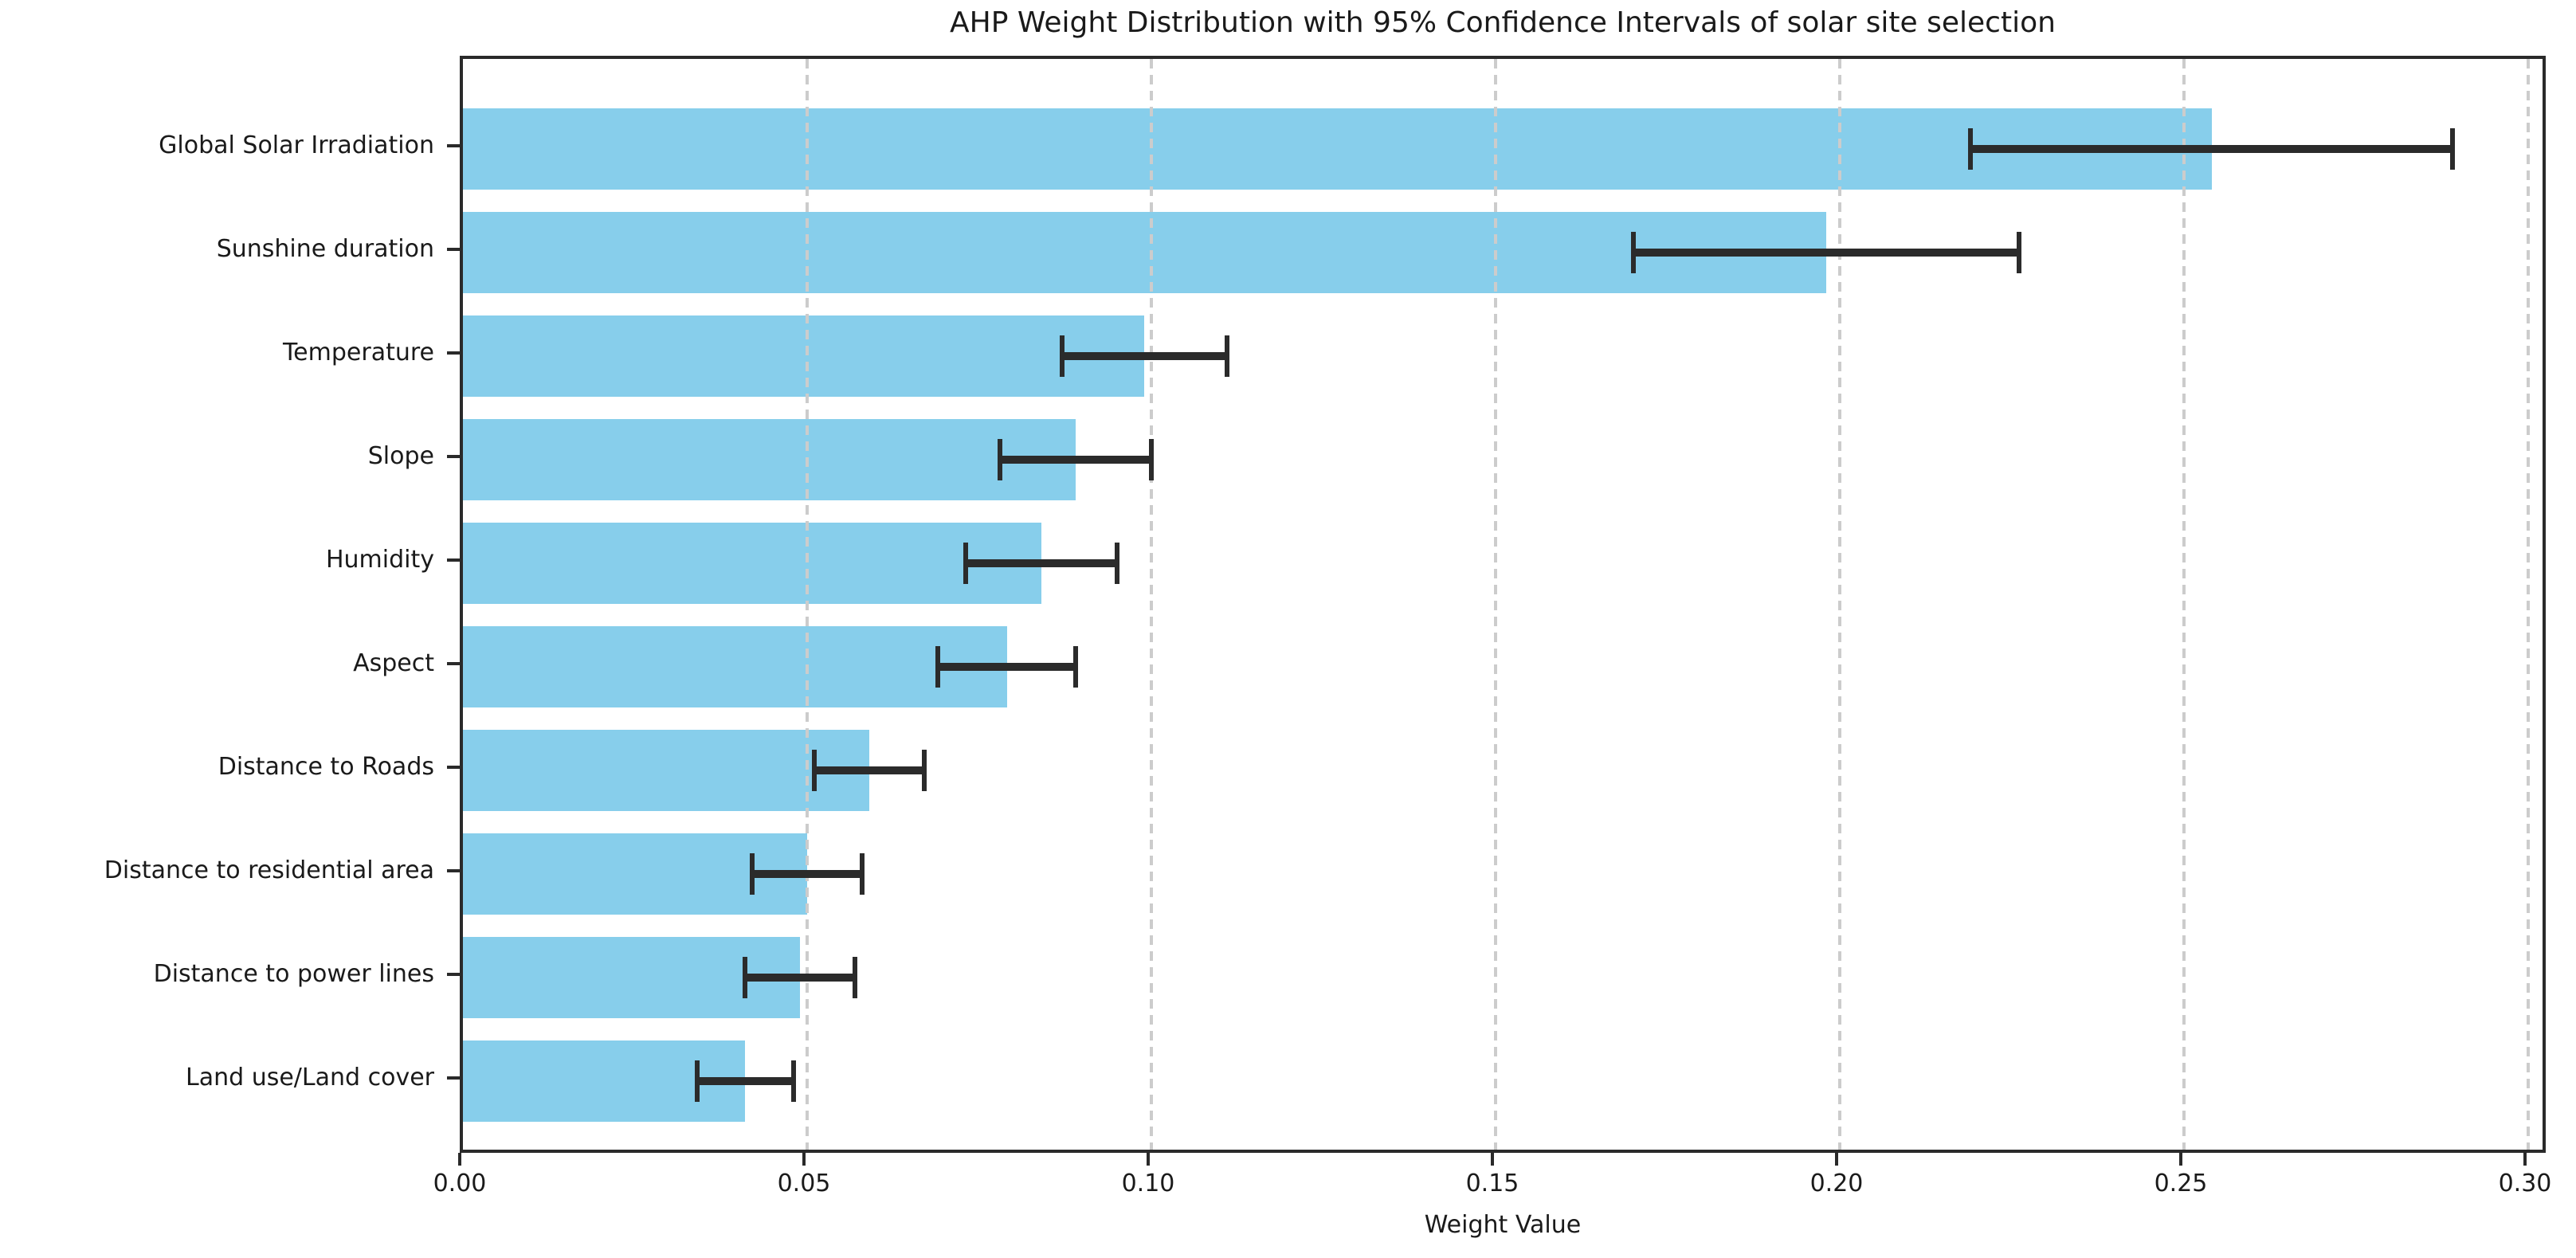  Describe the element at coordinates (401, 456) in the screenshot. I see `y-tick-label-slope: Slope` at that location.